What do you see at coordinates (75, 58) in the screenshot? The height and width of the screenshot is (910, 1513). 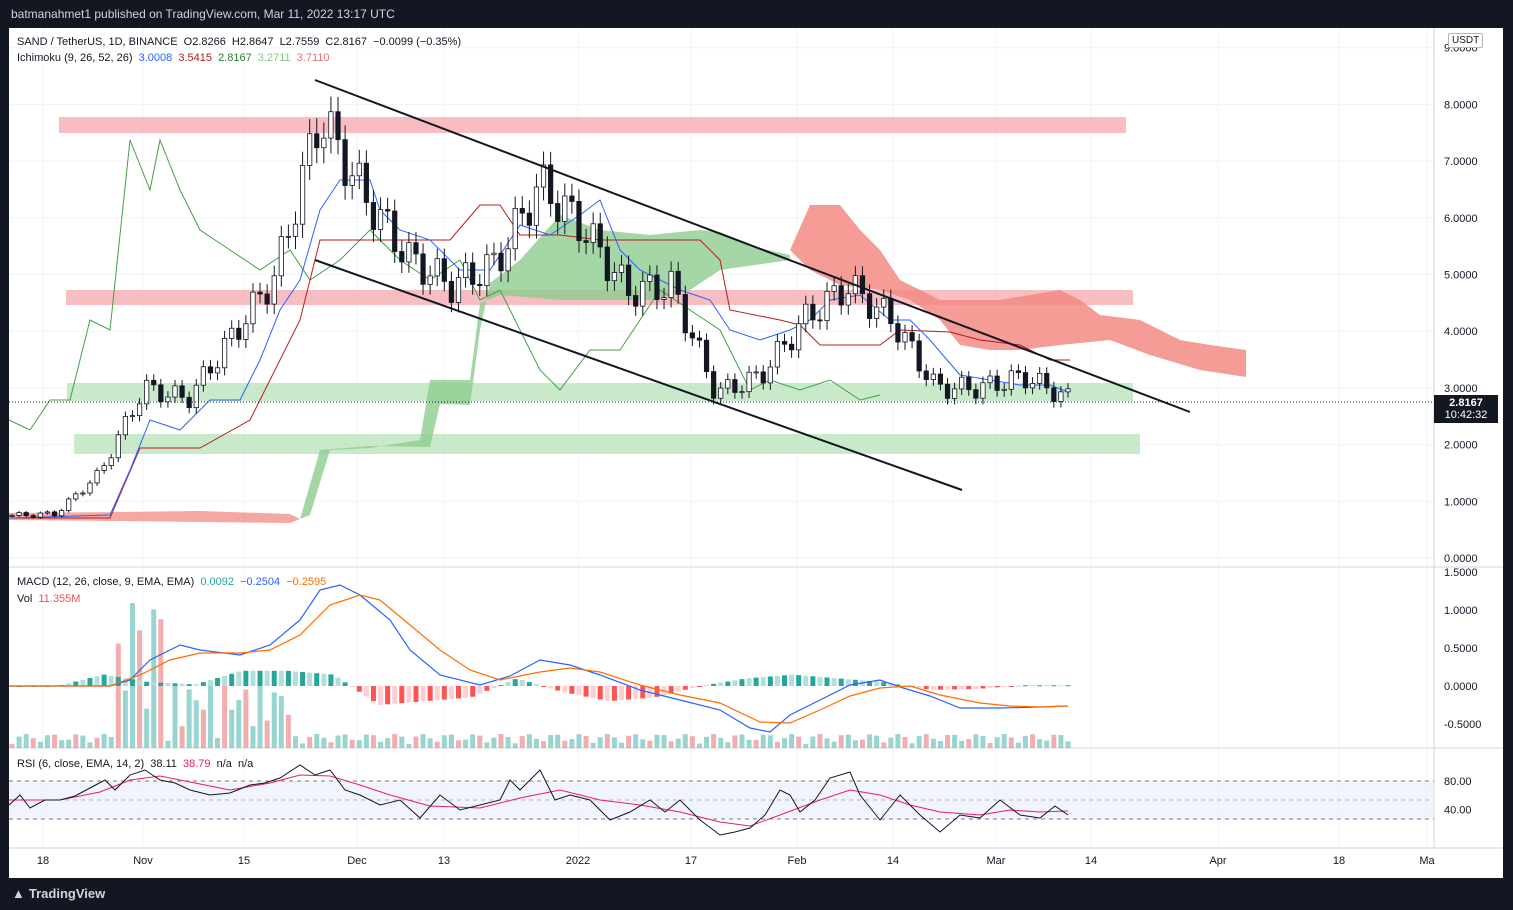 I see `ichimoku-label: Ichimoku (9, 26, 52, 26)` at bounding box center [75, 58].